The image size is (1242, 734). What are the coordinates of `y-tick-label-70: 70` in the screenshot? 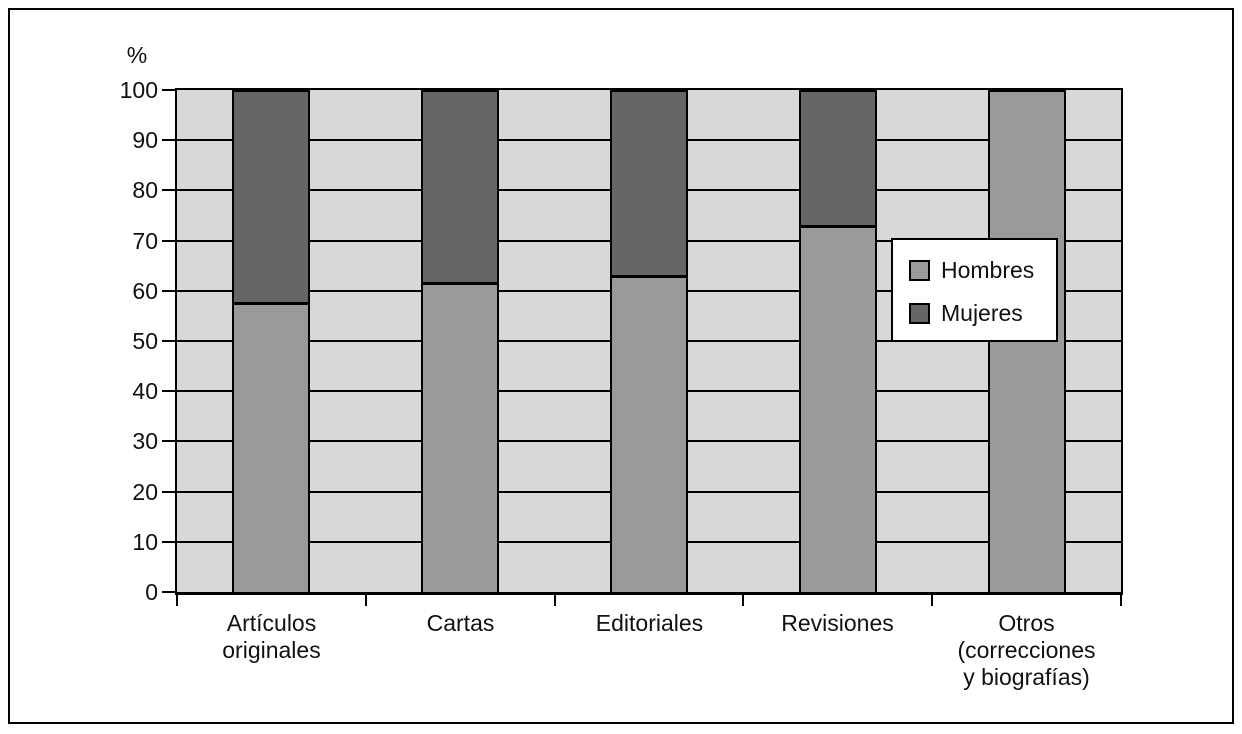 It's located at (145, 240).